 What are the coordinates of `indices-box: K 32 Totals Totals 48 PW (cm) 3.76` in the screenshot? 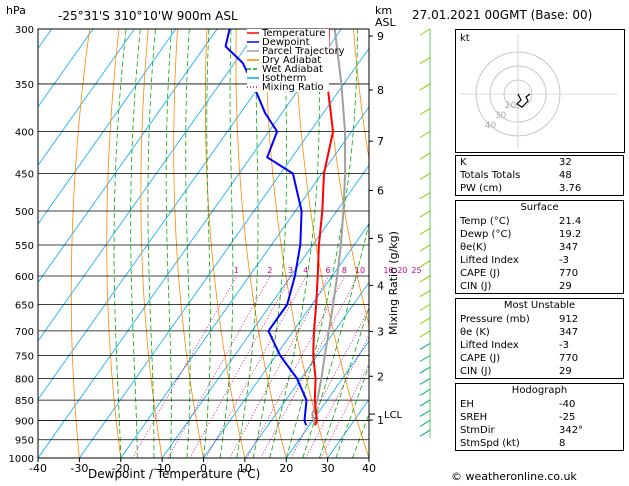 It's located at (539, 175).